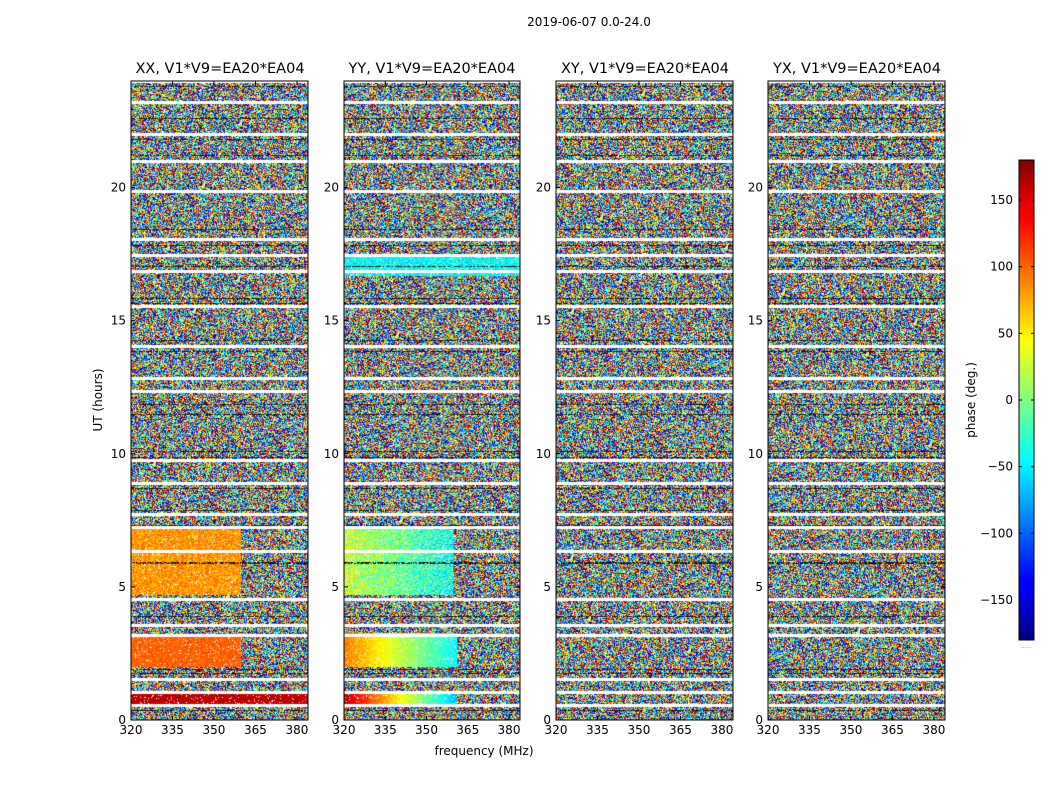 Image resolution: width=1050 pixels, height=800 pixels. I want to click on colorbar-tick-label: −100, so click(996, 533).